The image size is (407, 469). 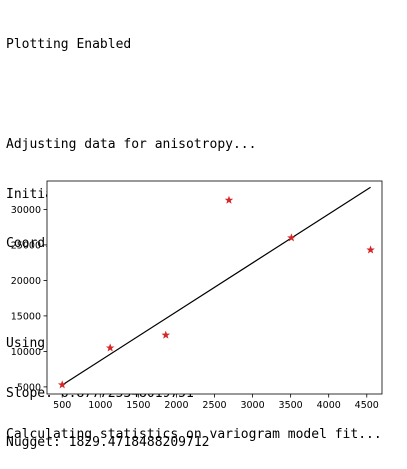 I want to click on x-axis: 500 1000 1500 2000 2500 3000 3500 4000 4500, so click(x=216, y=402).